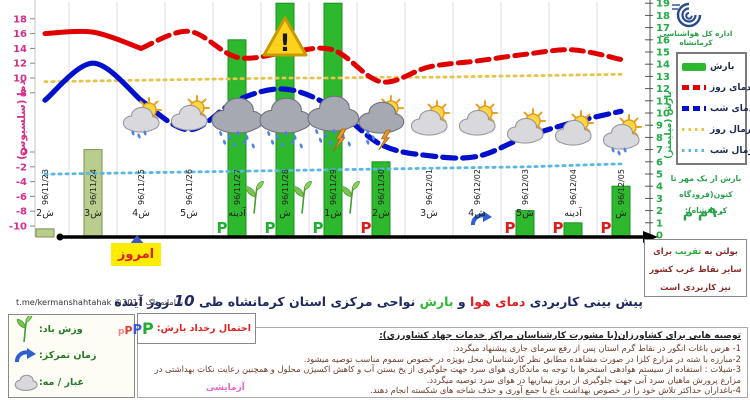  Describe the element at coordinates (730, 129) in the screenshot. I see `legend-label: نرمال روز` at that location.